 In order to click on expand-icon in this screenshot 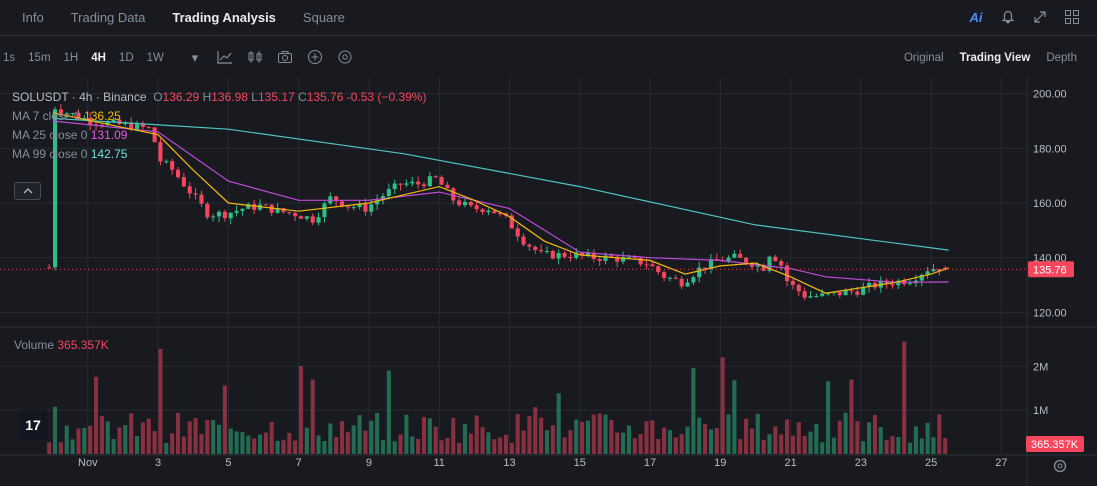, I will do `click(1040, 17)`.